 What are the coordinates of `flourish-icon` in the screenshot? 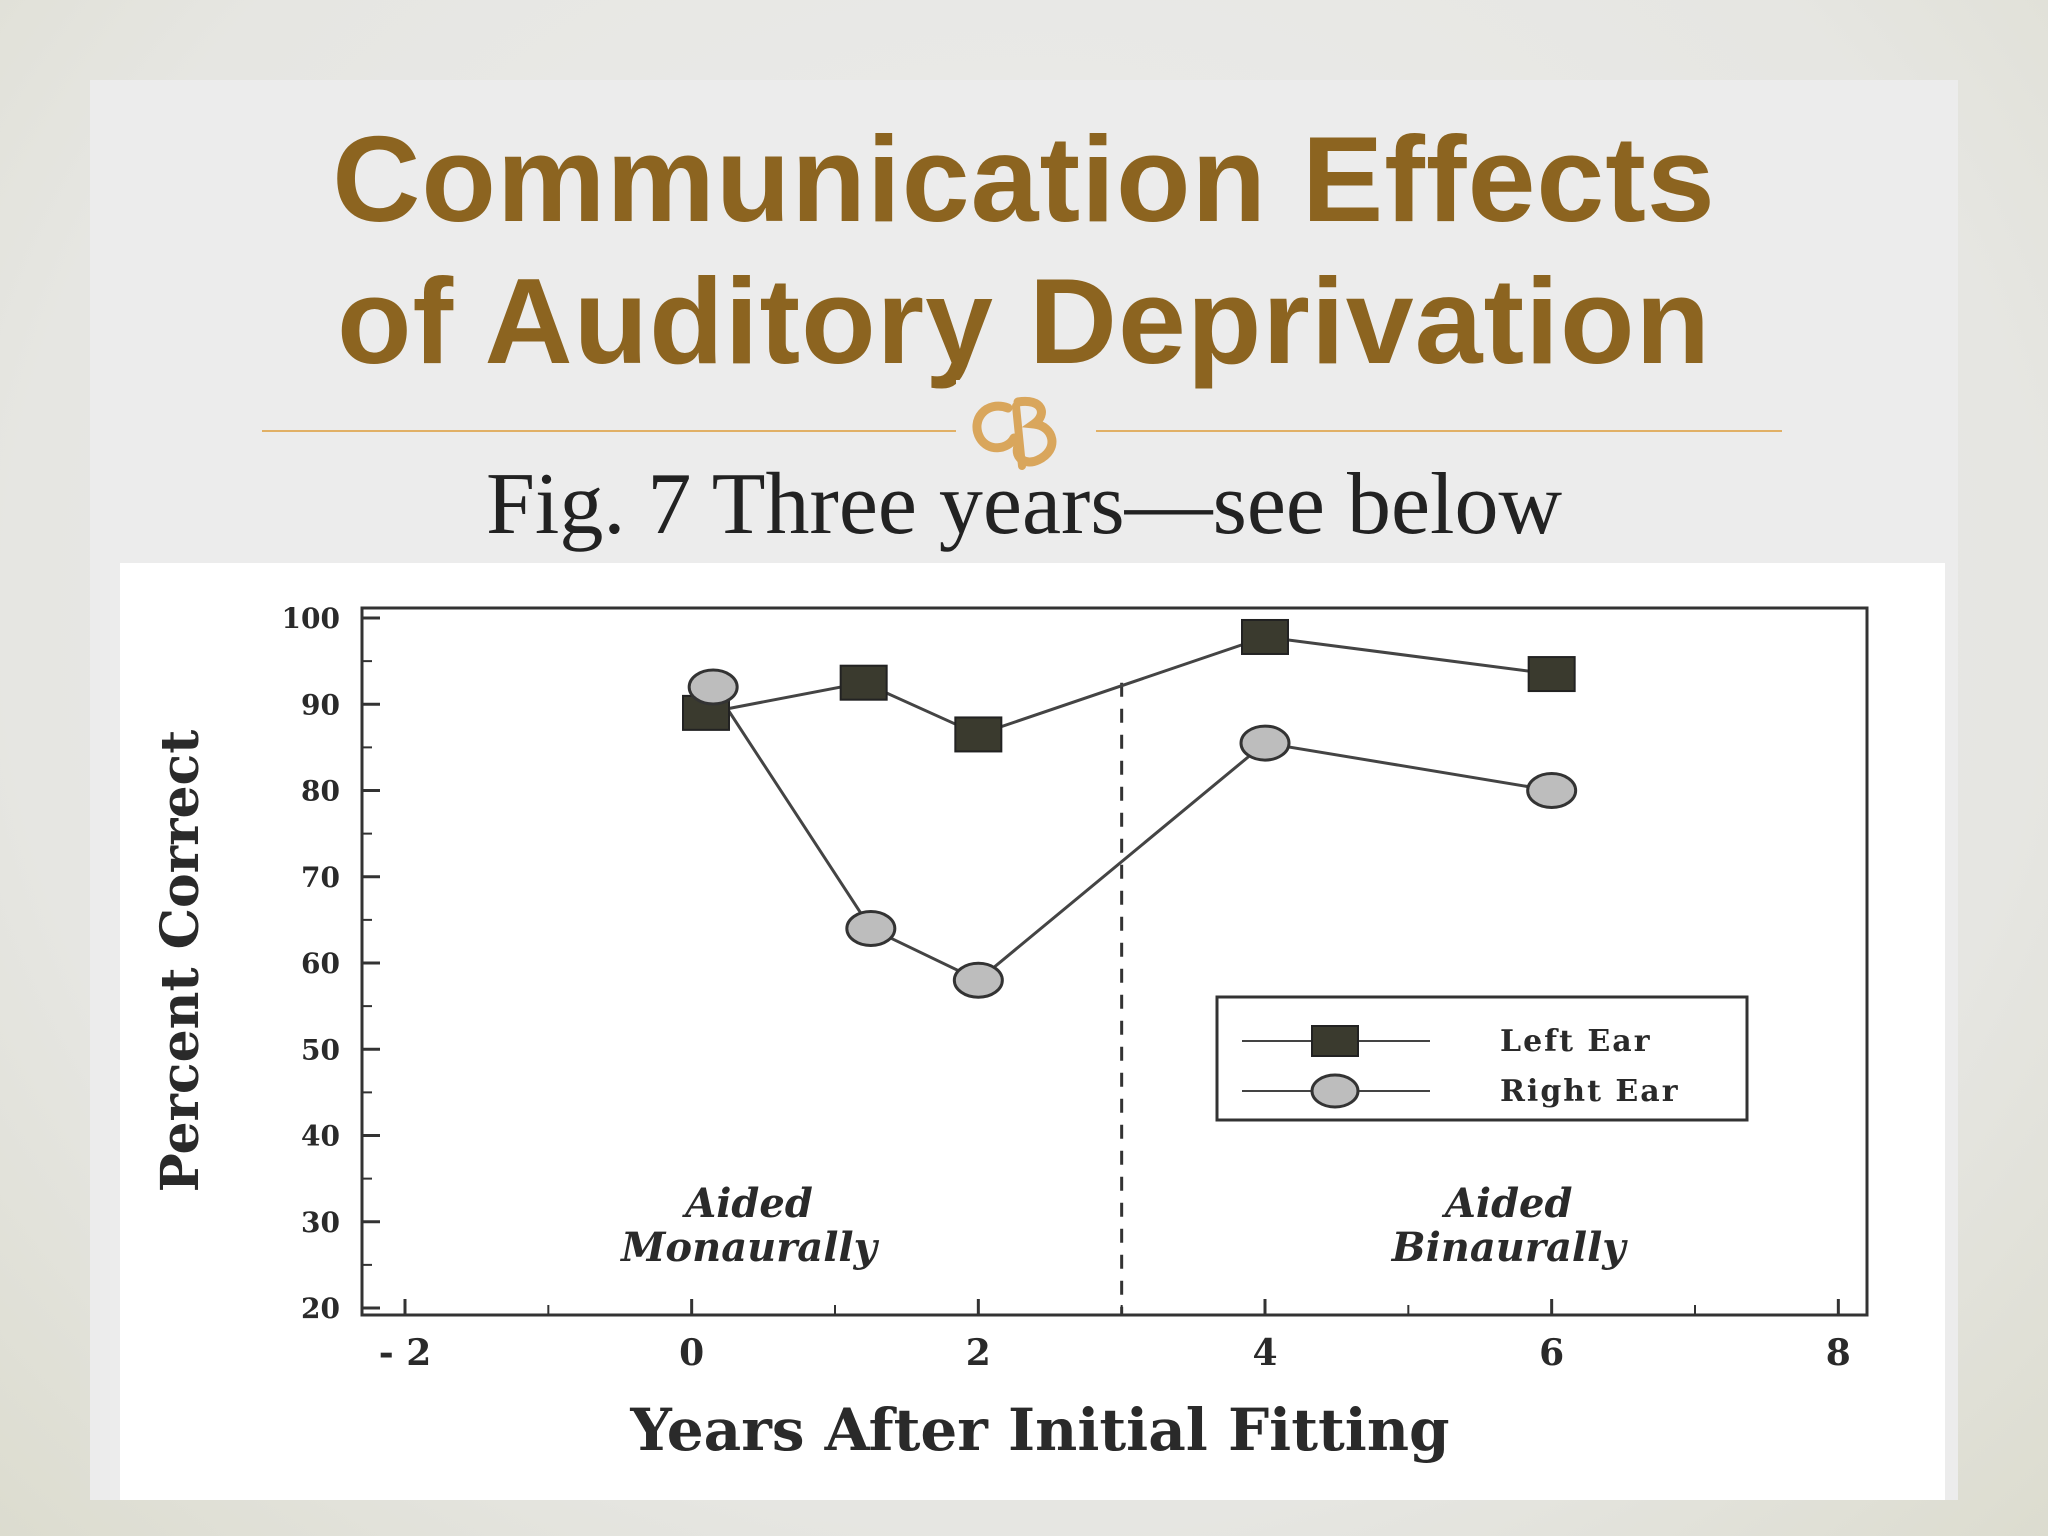 It's located at (1026, 430).